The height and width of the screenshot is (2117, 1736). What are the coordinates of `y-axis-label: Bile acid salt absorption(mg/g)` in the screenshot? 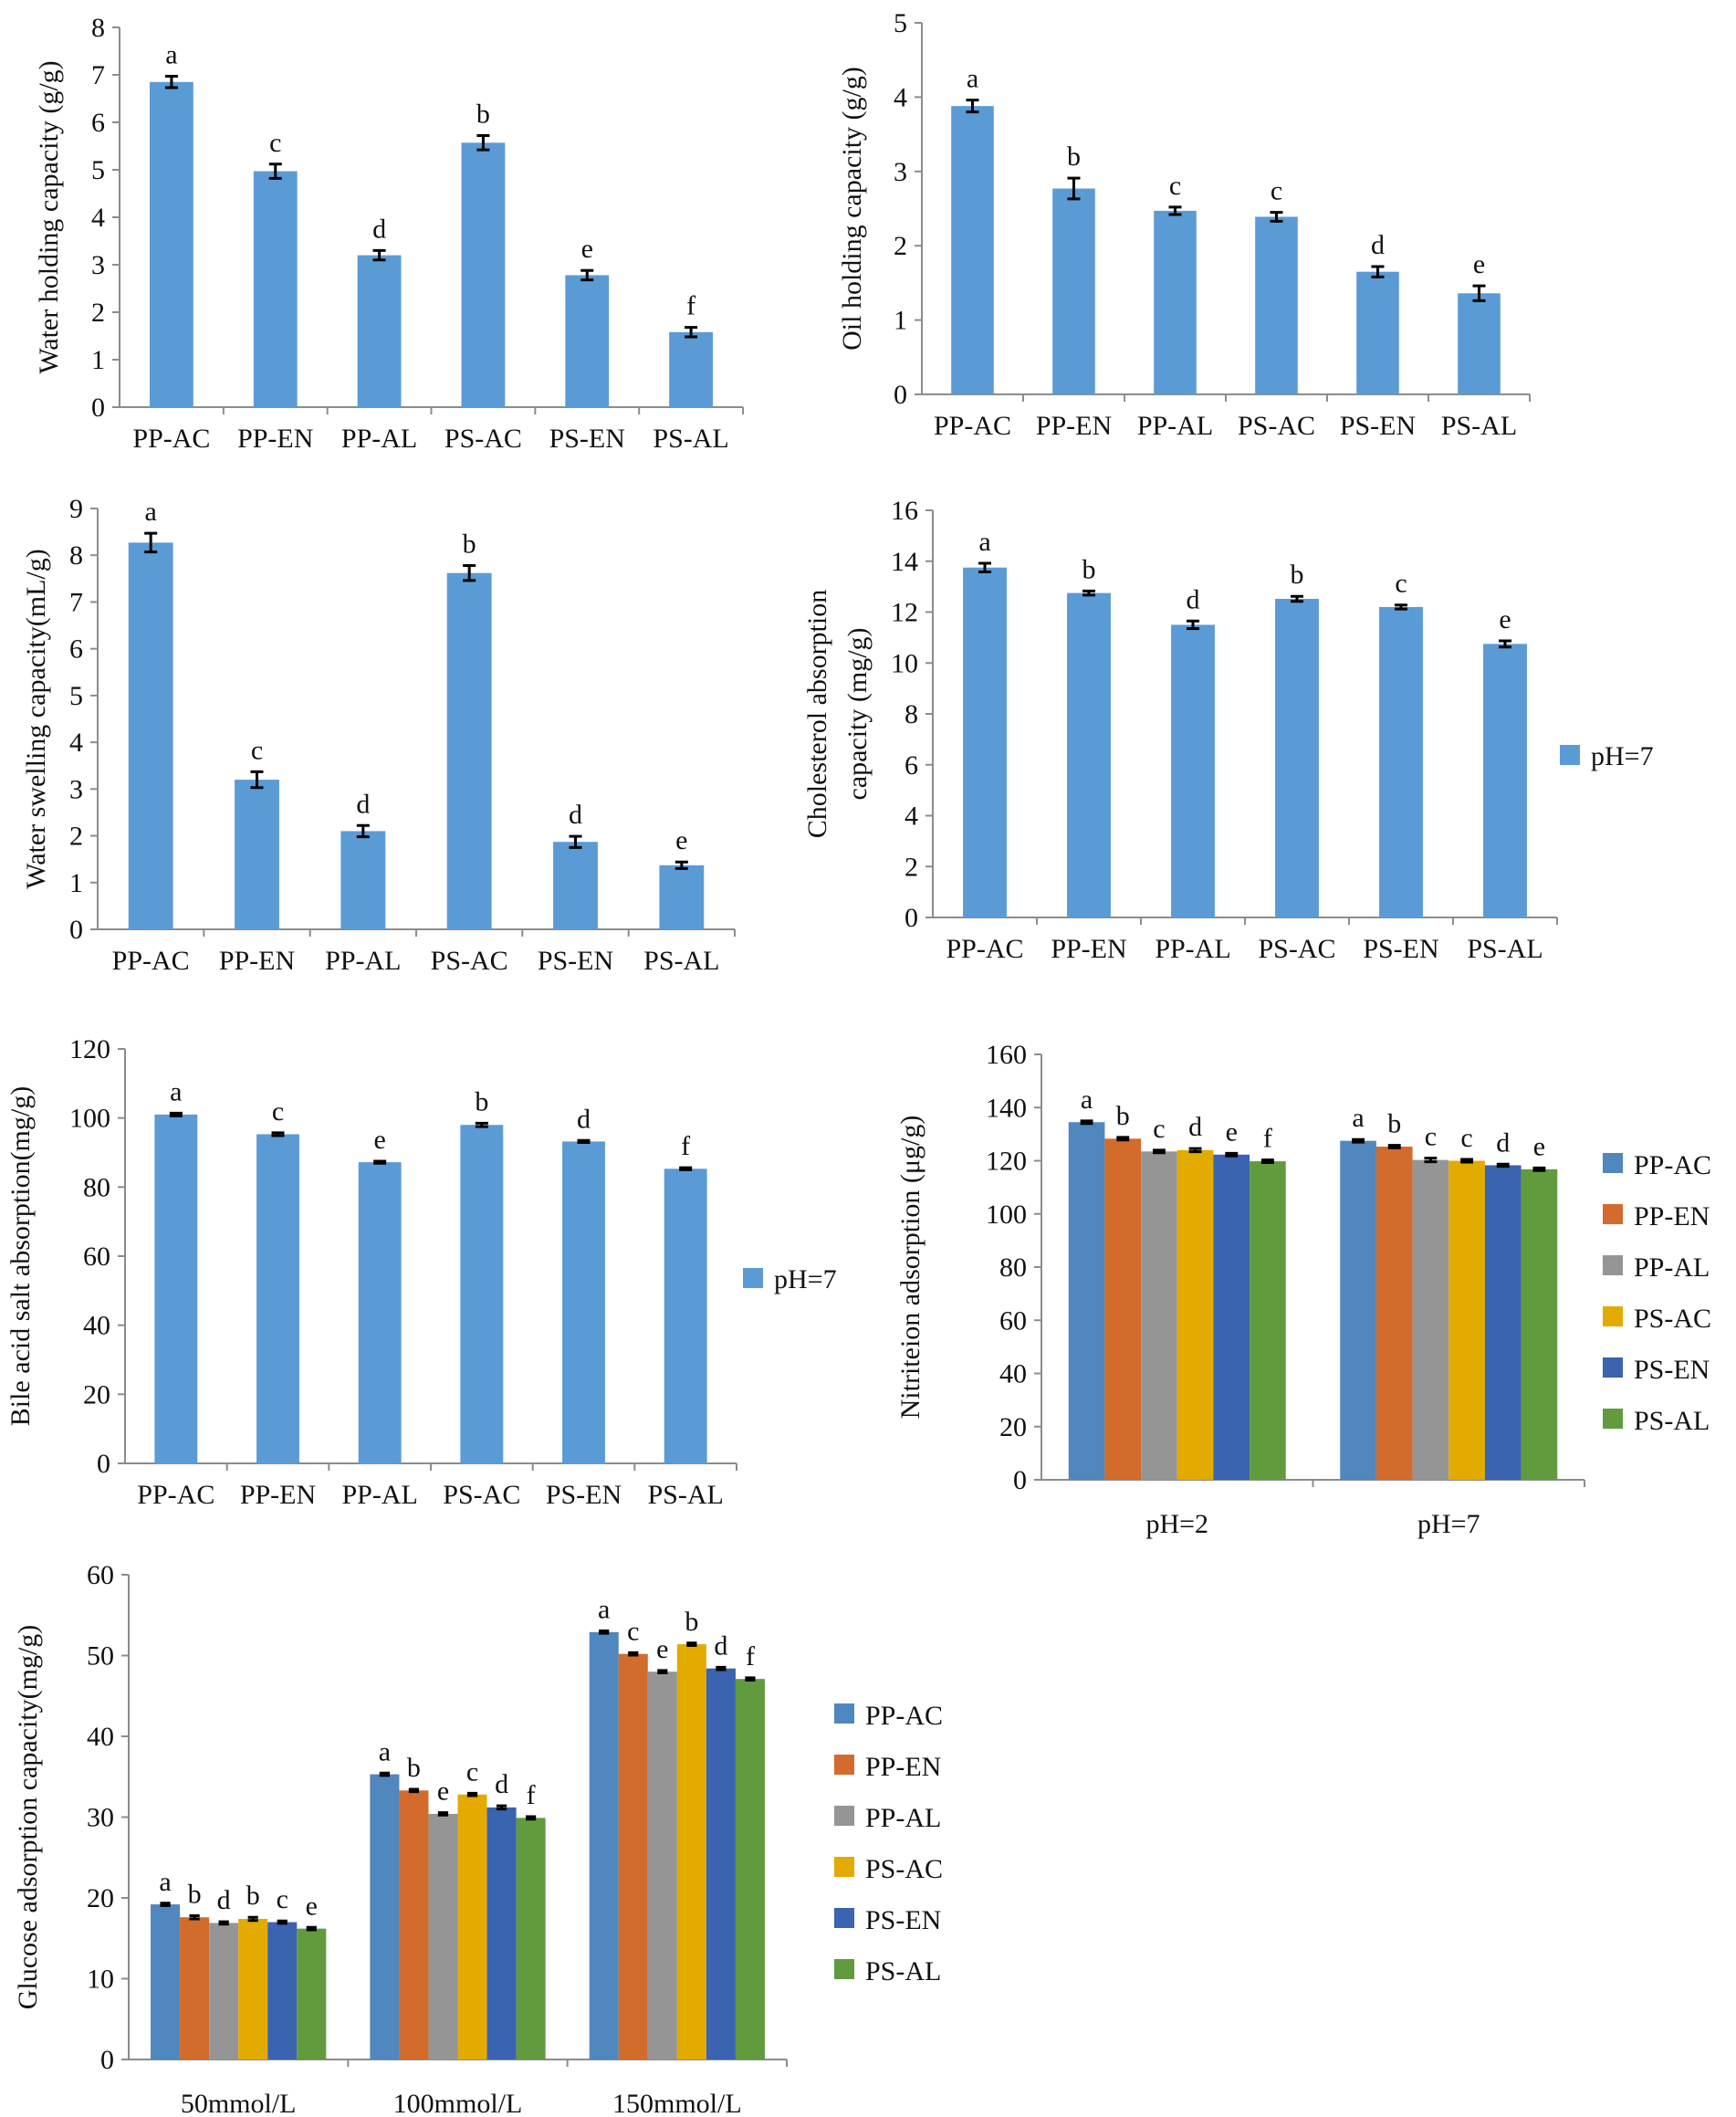 It's located at (20, 1256).